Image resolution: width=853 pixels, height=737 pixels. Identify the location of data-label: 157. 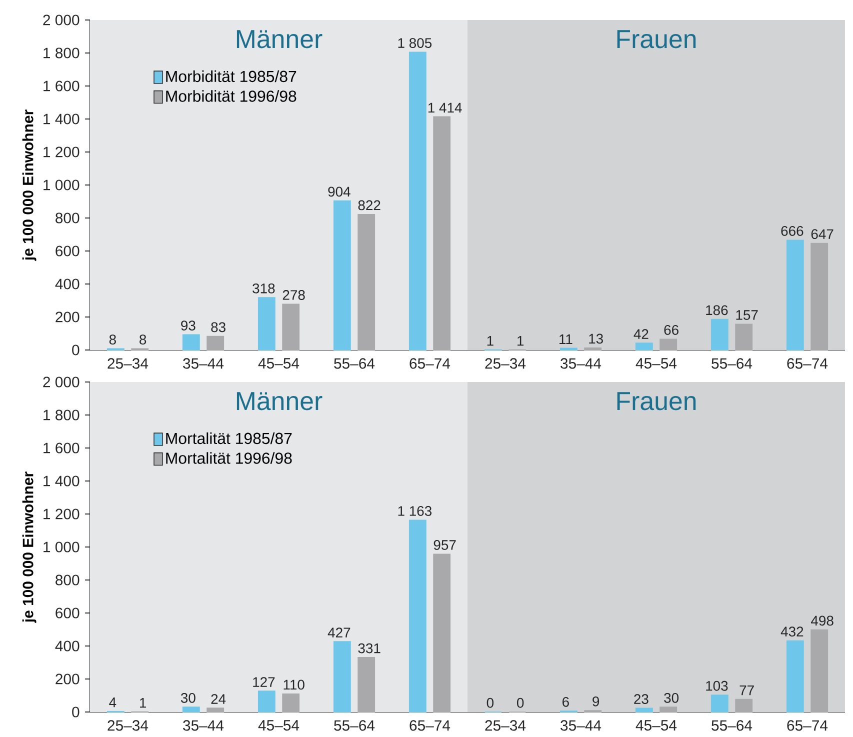
(747, 315).